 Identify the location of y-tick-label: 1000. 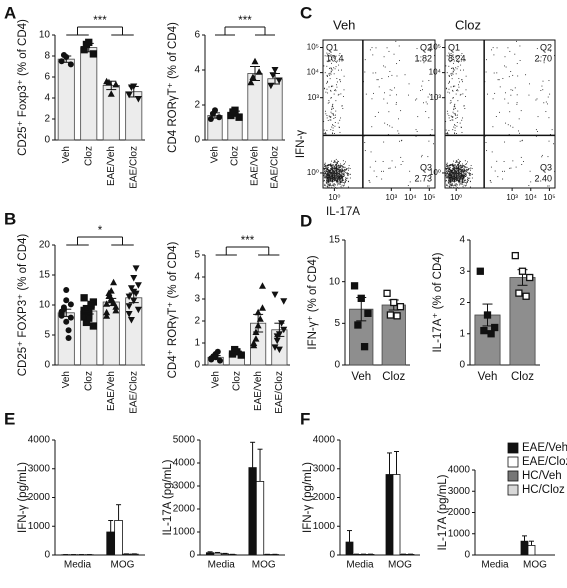
(324, 526).